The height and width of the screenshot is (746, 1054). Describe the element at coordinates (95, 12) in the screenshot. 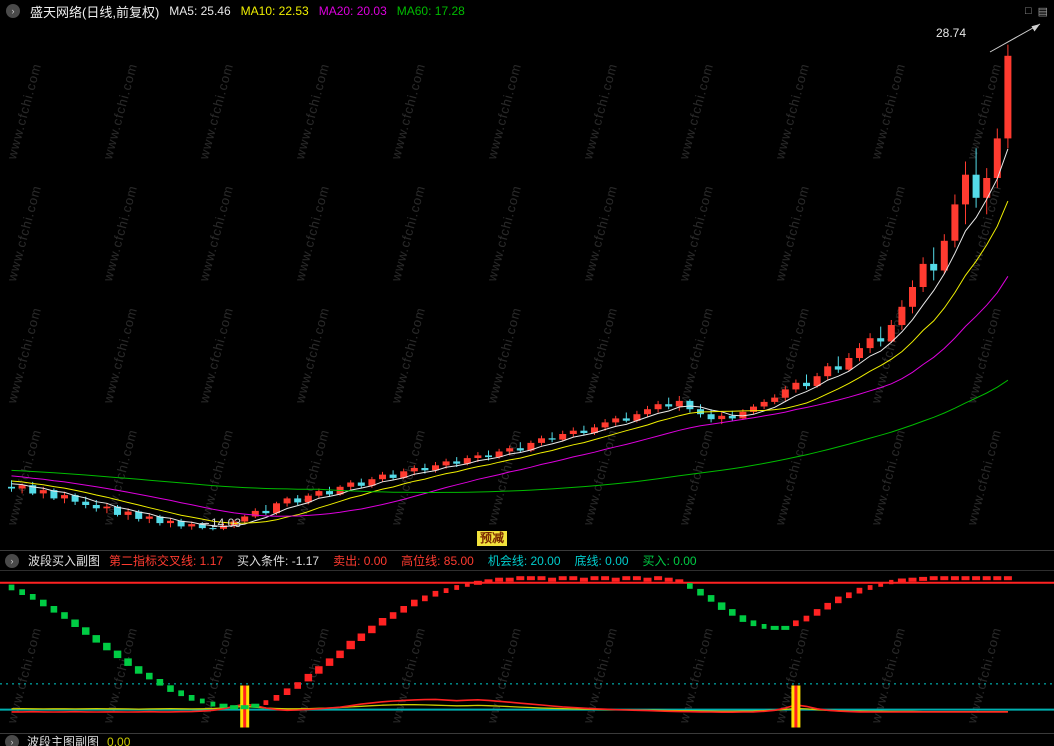

I see `chart-title: 盛天网络(日线,前复权)` at that location.